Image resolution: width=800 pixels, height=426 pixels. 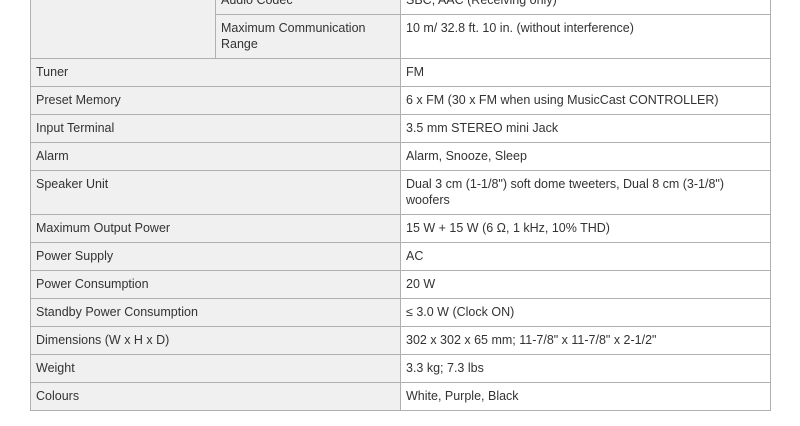 What do you see at coordinates (308, 7) in the screenshot?
I see `spec-label: Audio Codec` at bounding box center [308, 7].